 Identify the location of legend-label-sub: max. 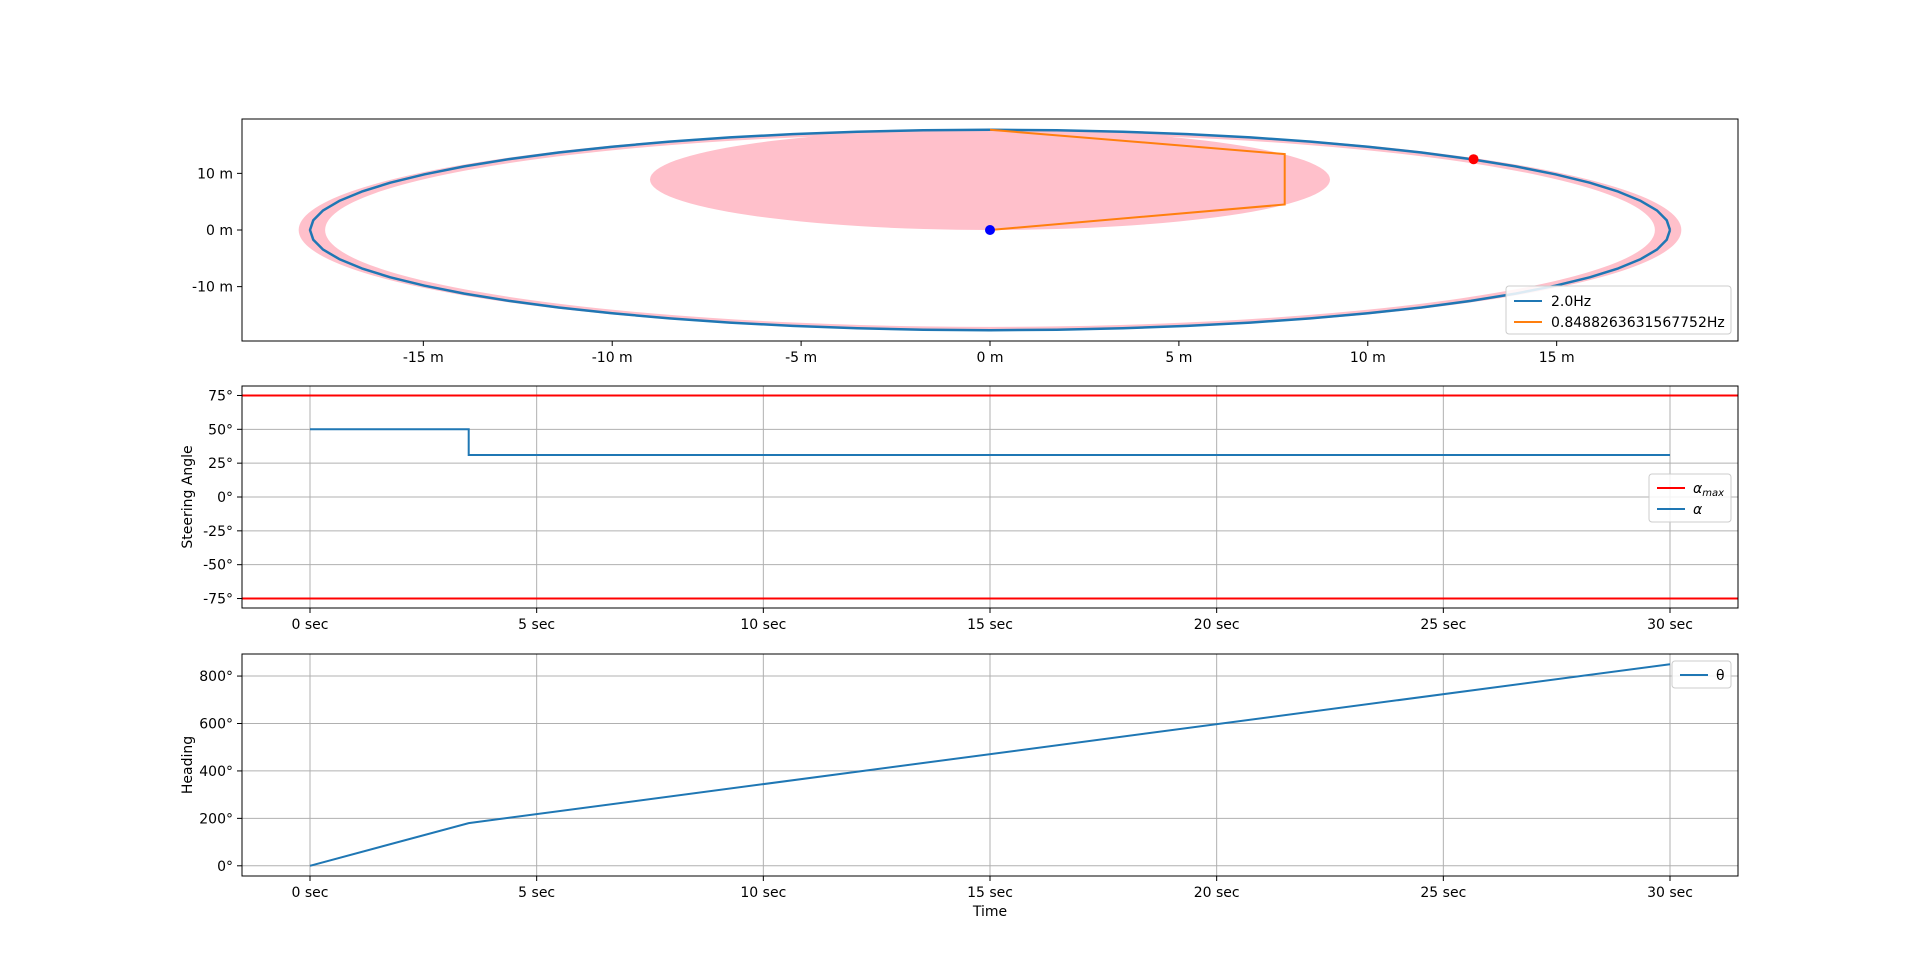
(1713, 493).